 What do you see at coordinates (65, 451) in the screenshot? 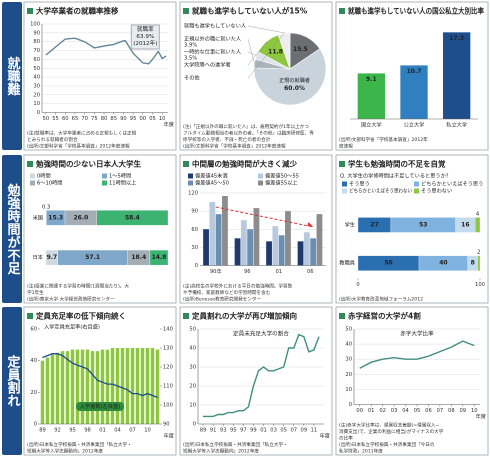
I see `note: 短期大学等入学志願動向」2012年度` at bounding box center [65, 451].